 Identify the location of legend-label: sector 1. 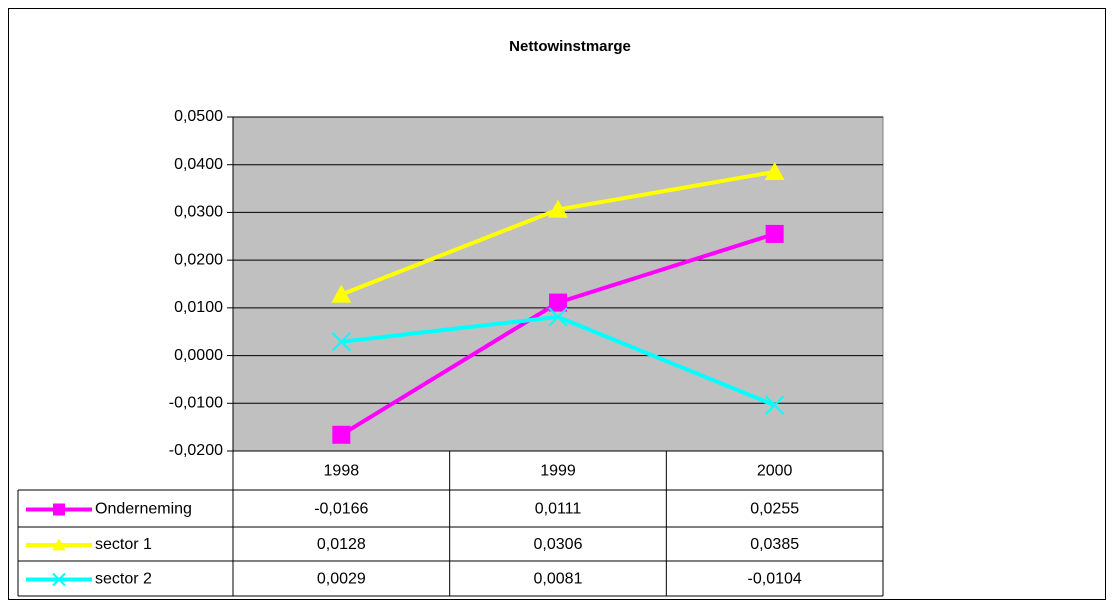
(123, 544).